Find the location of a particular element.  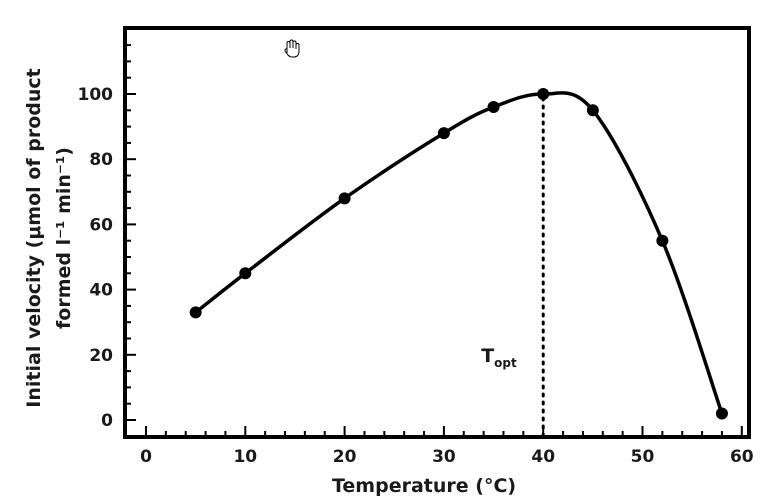

y-tick-label: 80 is located at coordinates (101, 160).